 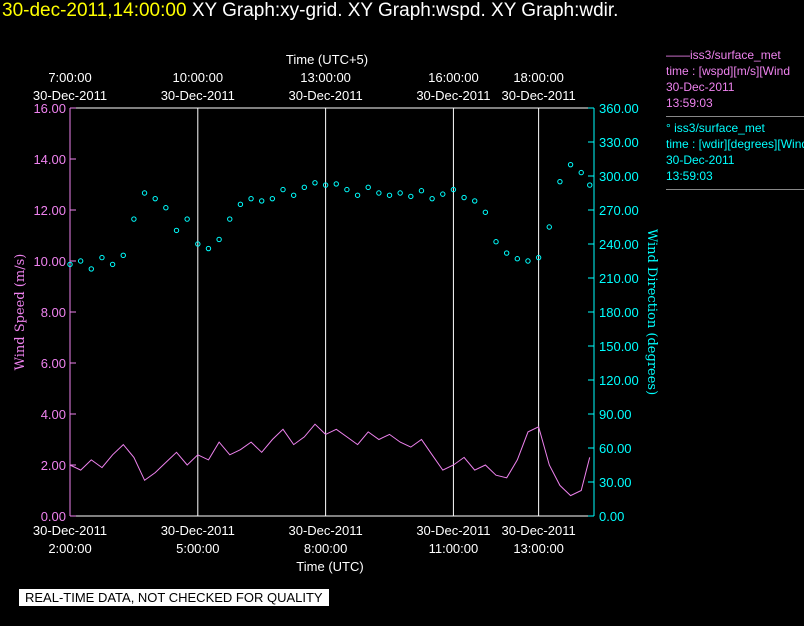 I want to click on legend-wdir-line: ° iss3/surface_met, so click(x=715, y=128).